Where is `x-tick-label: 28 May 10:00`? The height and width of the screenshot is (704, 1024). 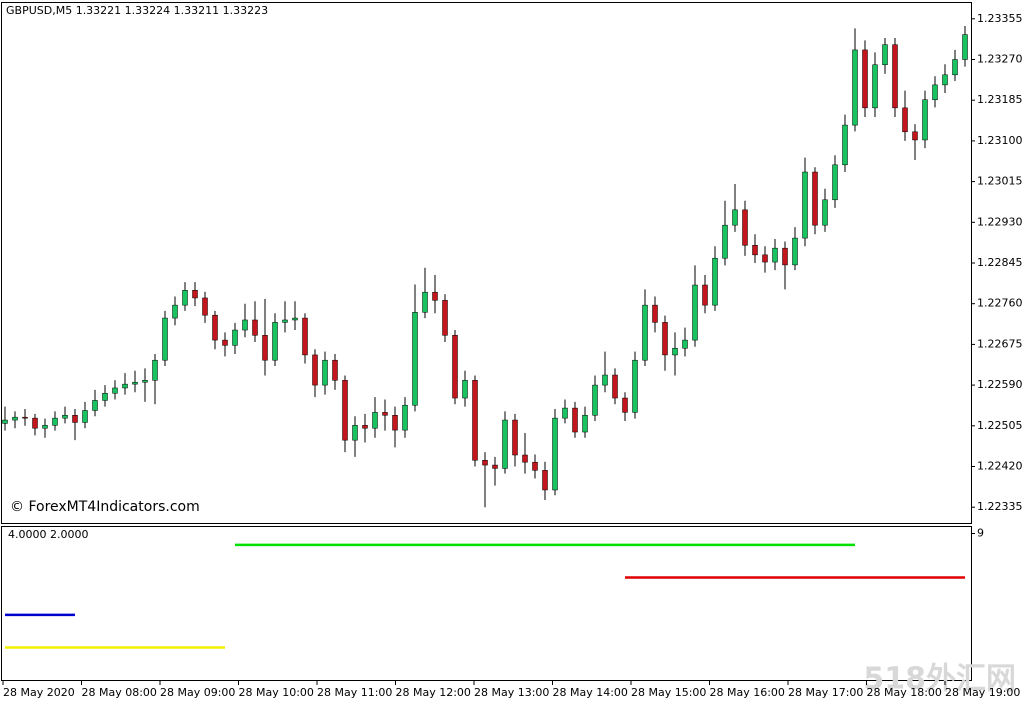 x-tick-label: 28 May 10:00 is located at coordinates (276, 692).